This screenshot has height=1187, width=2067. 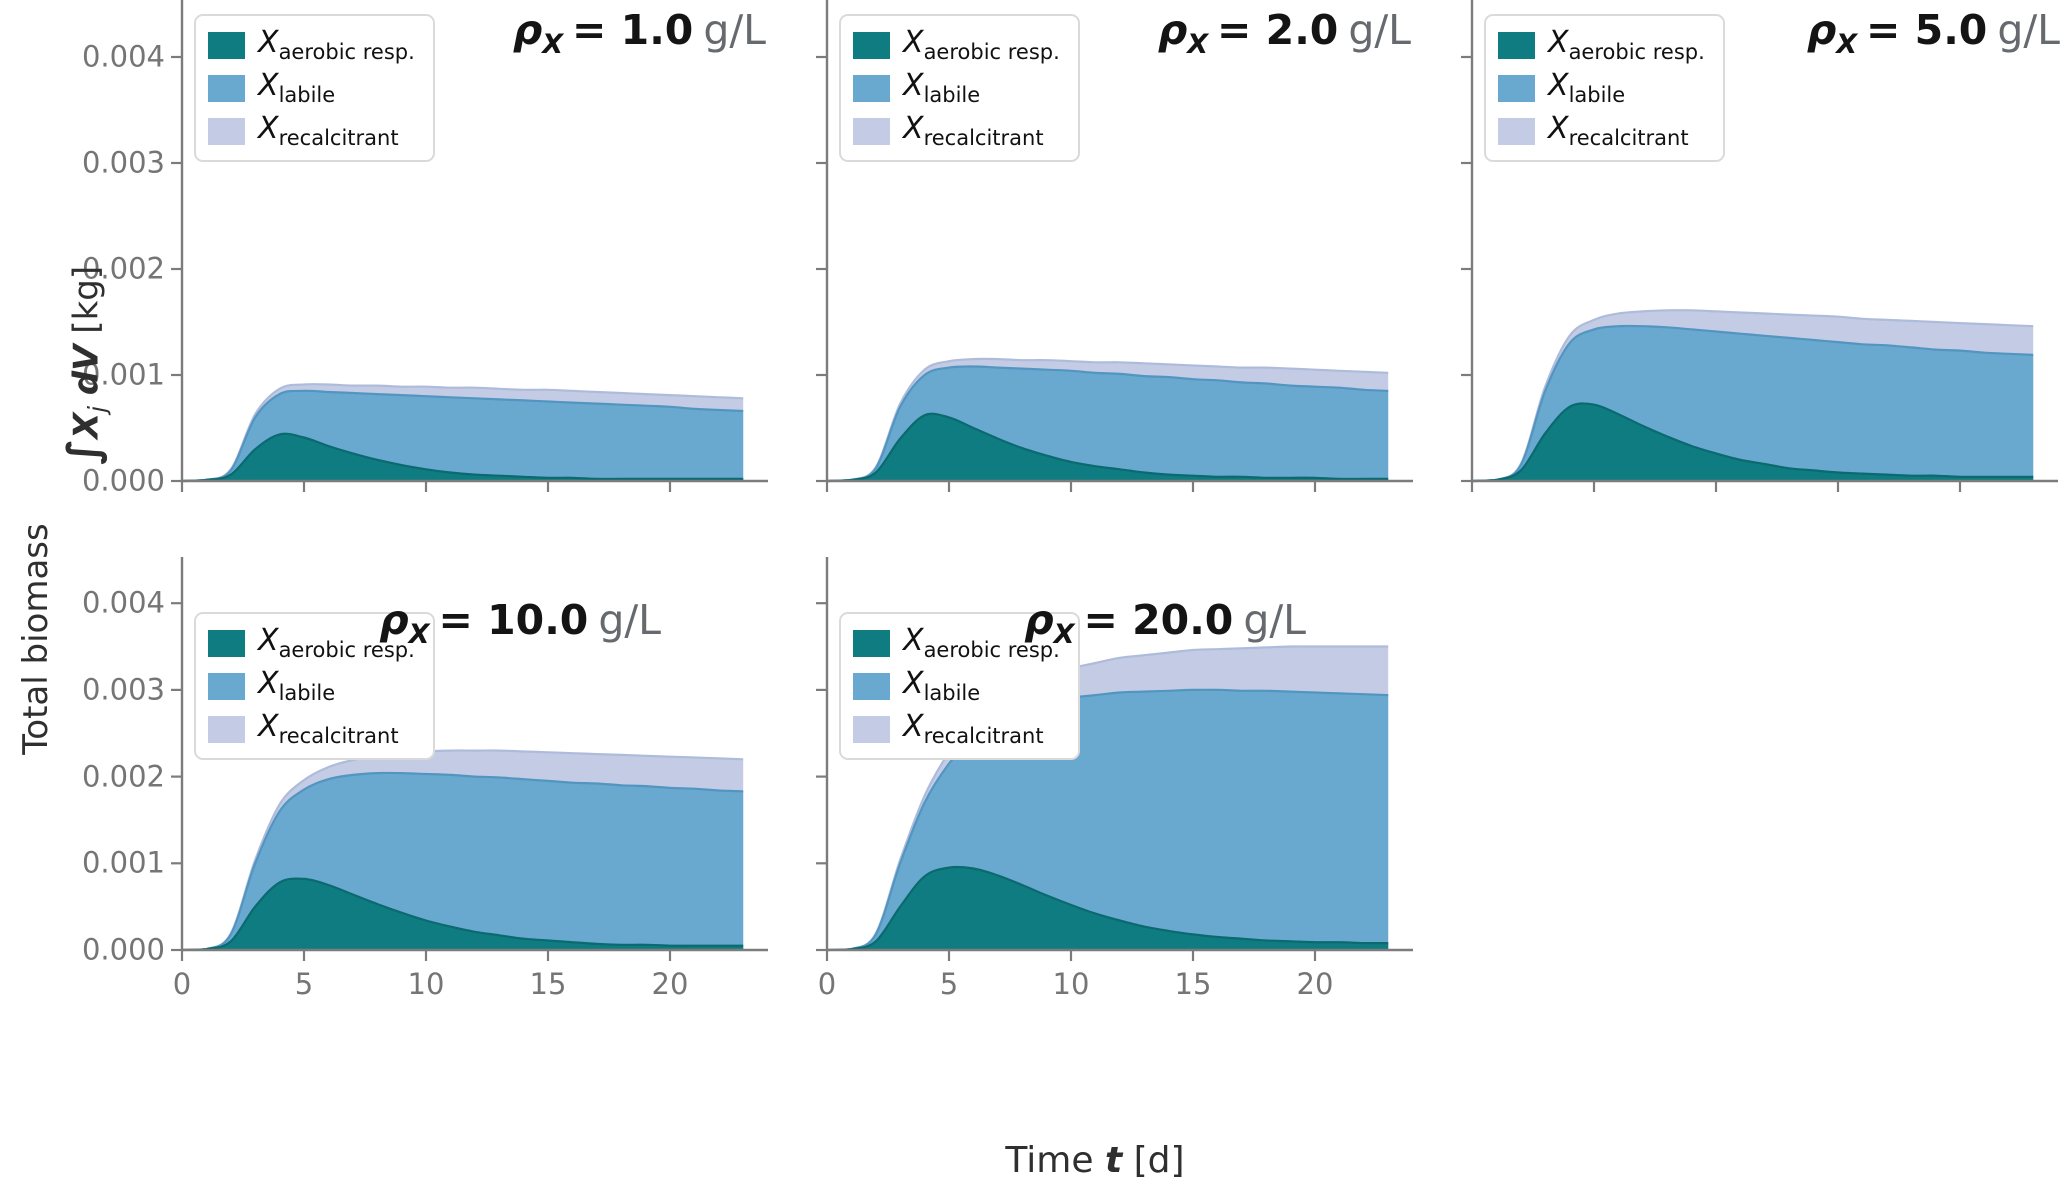 What do you see at coordinates (1094, 1160) in the screenshot?
I see `x-axis-label: Time t [d]` at bounding box center [1094, 1160].